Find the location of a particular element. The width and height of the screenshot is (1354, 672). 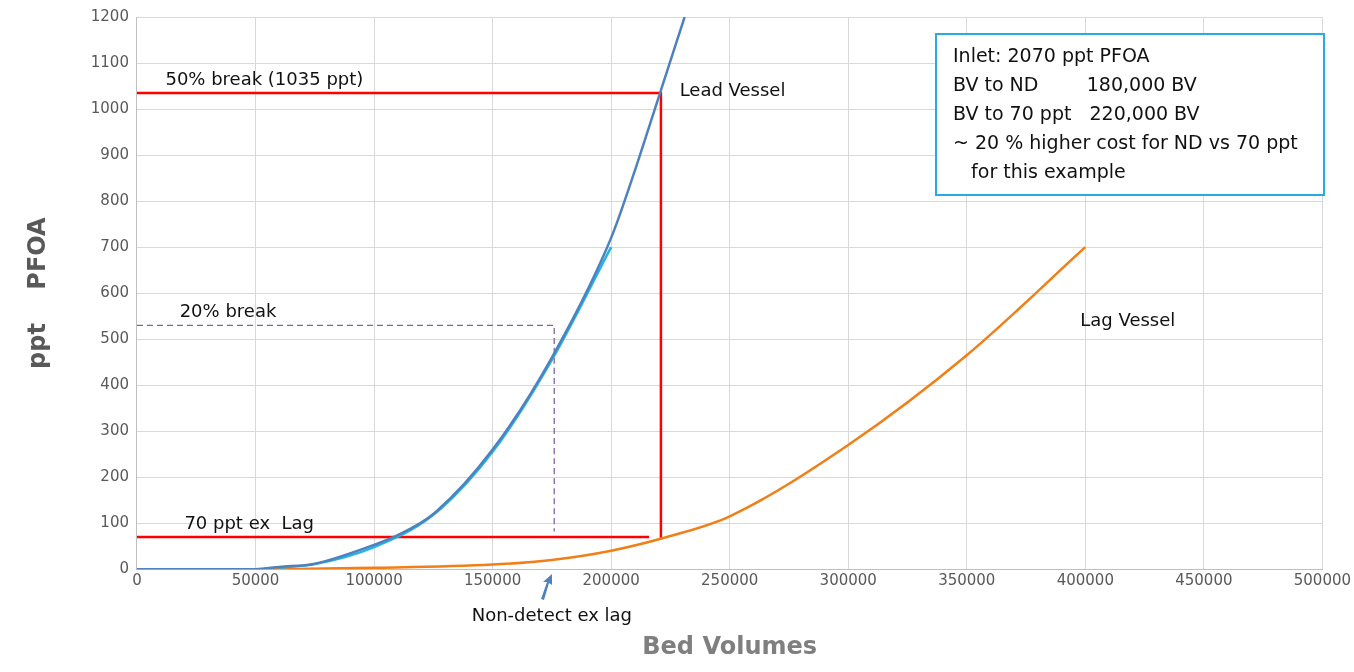

x-axis-title: Bed Volumes is located at coordinates (730, 645).